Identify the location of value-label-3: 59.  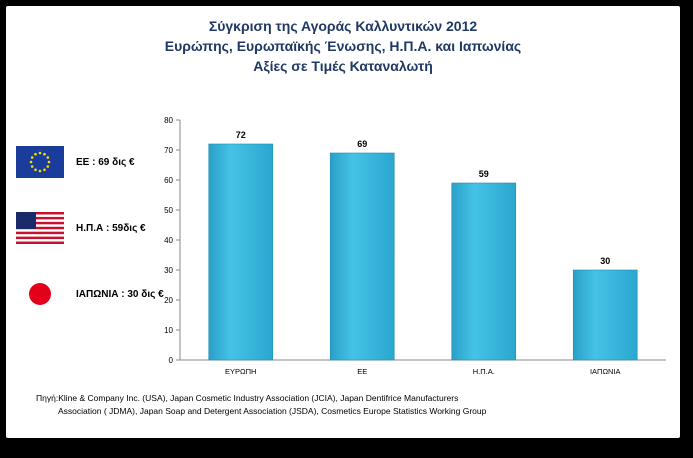
(484, 174).